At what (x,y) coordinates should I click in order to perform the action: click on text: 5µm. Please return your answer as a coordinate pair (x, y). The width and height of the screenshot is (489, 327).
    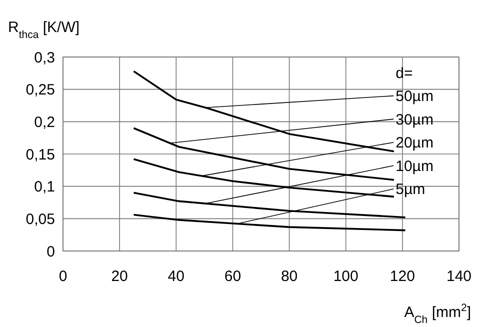
    Looking at the image, I should click on (411, 189).